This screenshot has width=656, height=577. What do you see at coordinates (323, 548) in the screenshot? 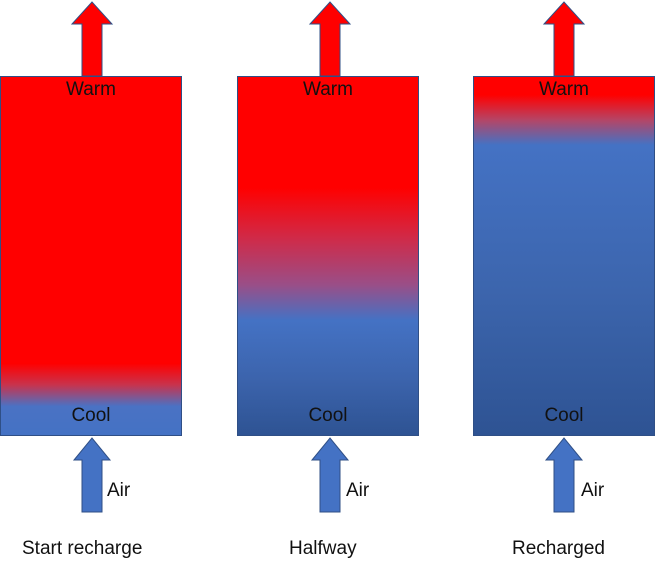
I see `stage-caption: Halfway` at bounding box center [323, 548].